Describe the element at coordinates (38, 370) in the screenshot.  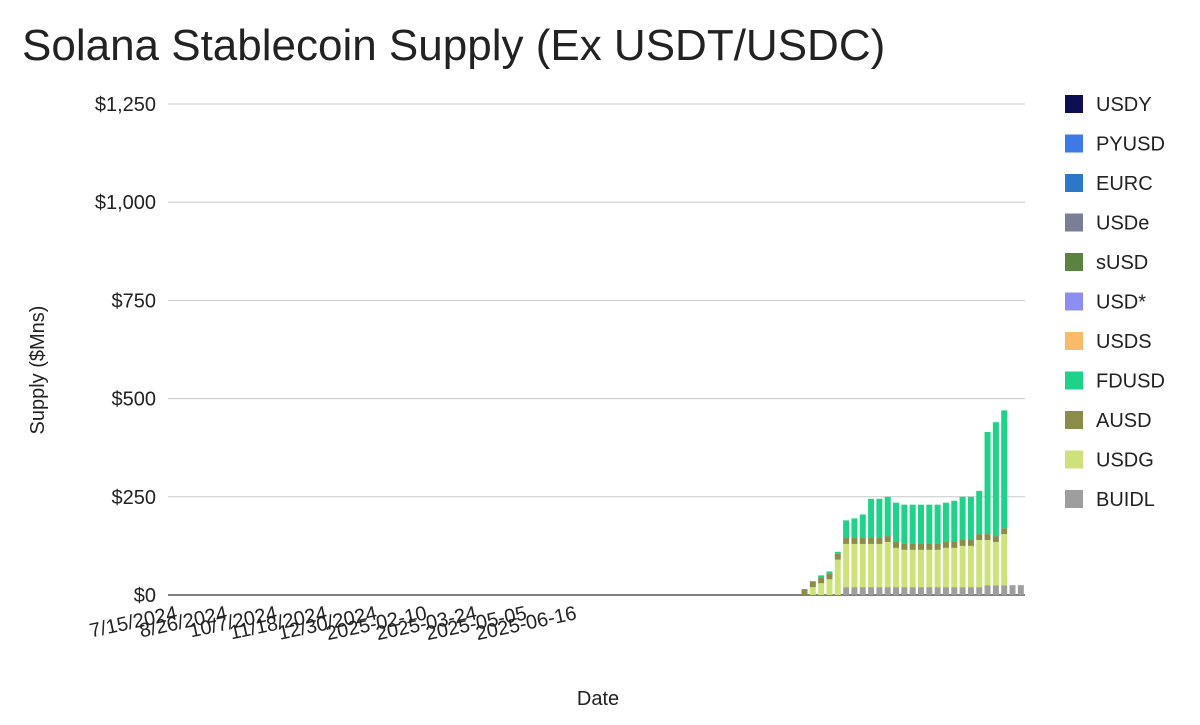
I see `y-axis-title: Supply ($Mns)` at that location.